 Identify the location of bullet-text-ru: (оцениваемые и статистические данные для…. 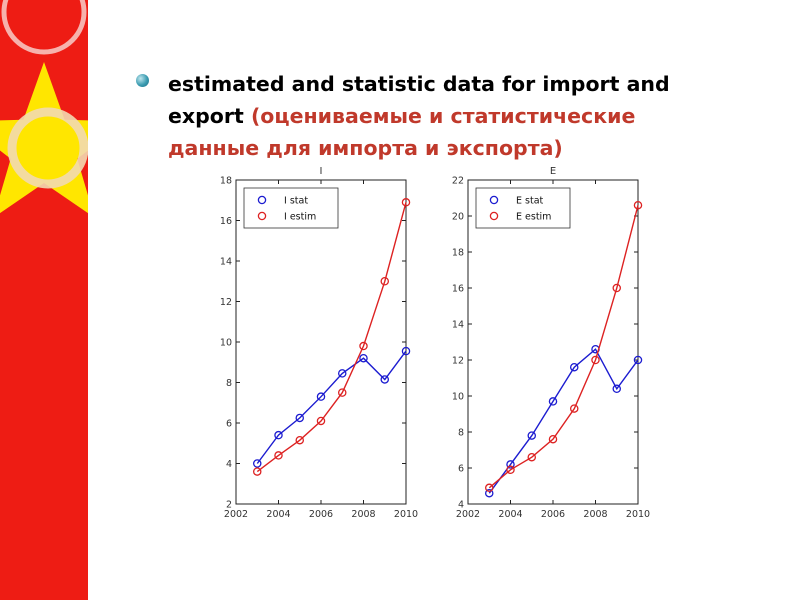
(402, 132).